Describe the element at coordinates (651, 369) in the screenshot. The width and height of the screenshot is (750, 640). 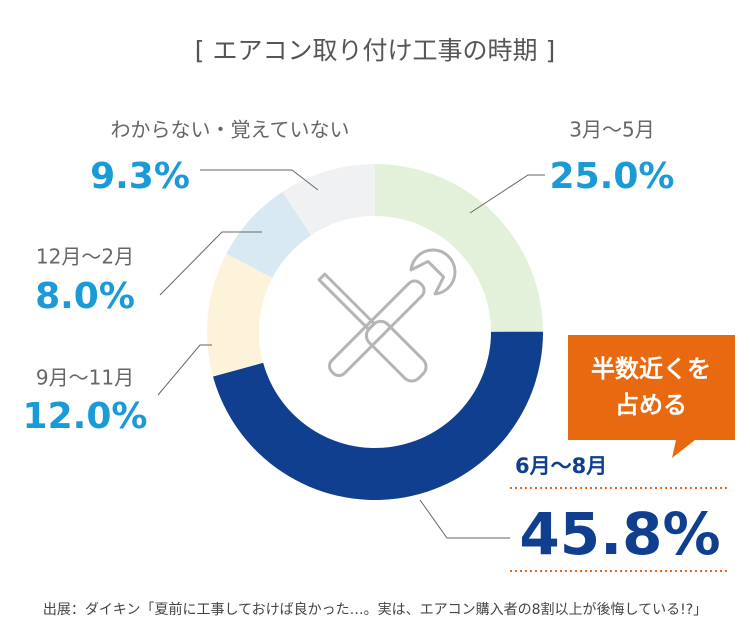
I see `annotation: 半数近くを` at that location.